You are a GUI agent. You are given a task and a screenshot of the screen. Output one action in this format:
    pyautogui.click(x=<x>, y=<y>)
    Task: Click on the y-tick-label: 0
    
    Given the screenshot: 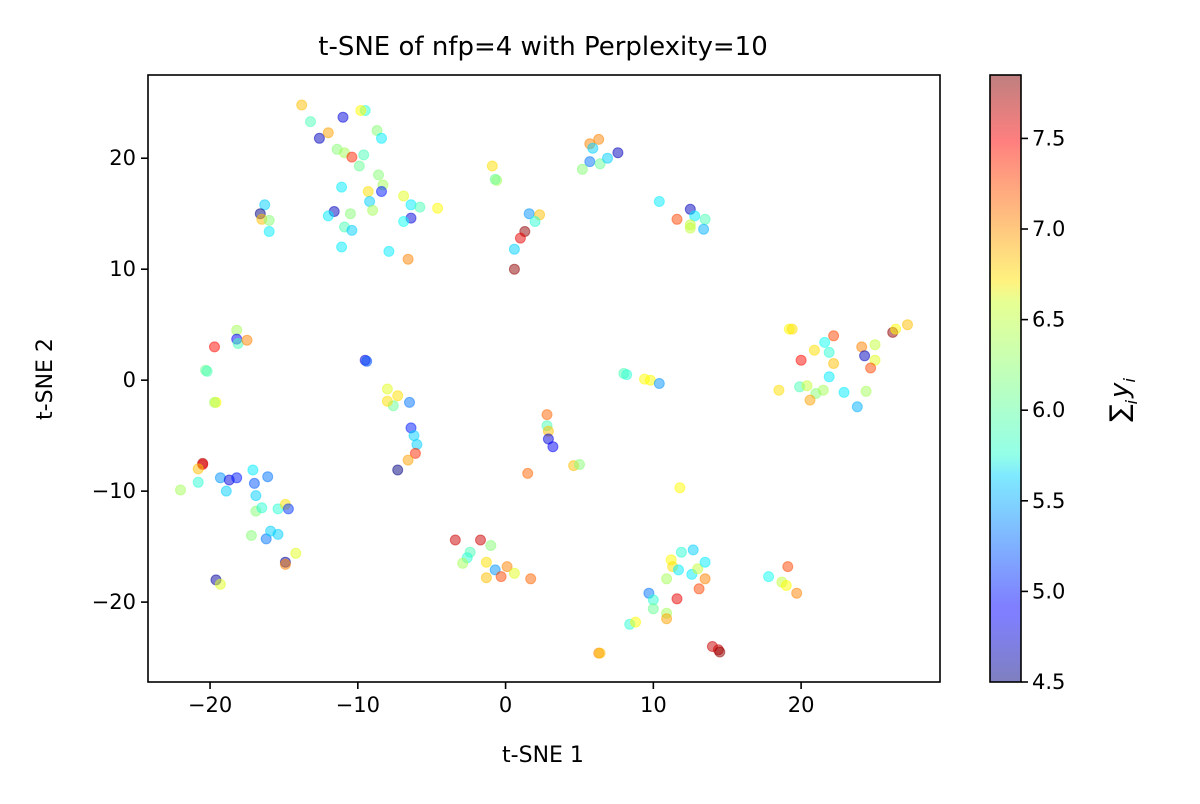 What is the action you would take?
    pyautogui.click(x=129, y=380)
    